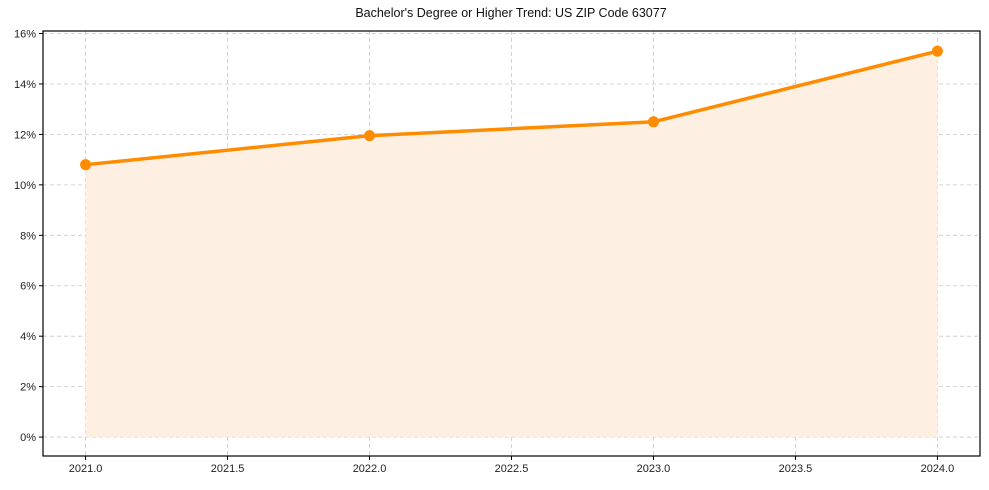 This screenshot has height=490, width=989. I want to click on y-tick-label: 10%, so click(25, 186).